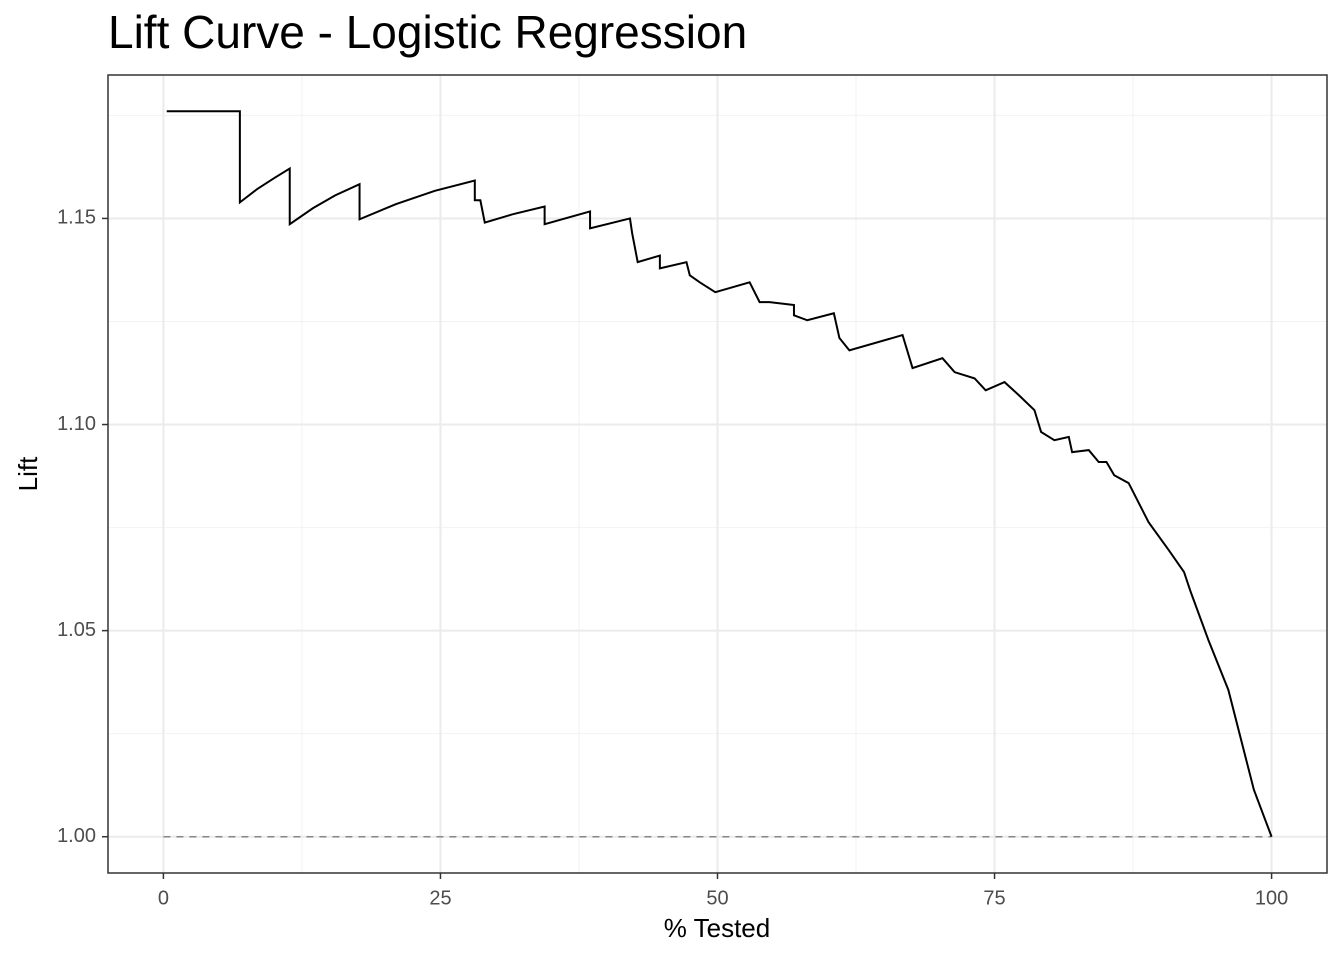  I want to click on y-tick-label: 1.05, so click(76, 630).